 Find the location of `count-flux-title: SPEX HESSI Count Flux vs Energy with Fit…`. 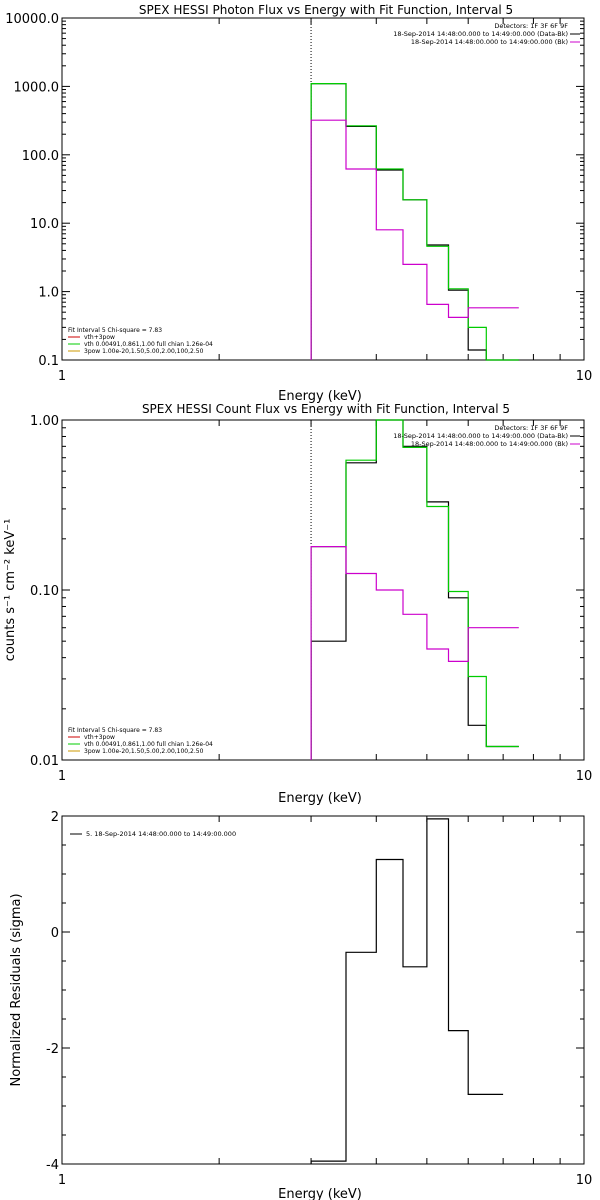

count-flux-title: SPEX HESSI Count Flux vs Energy with Fit… is located at coordinates (326, 409).